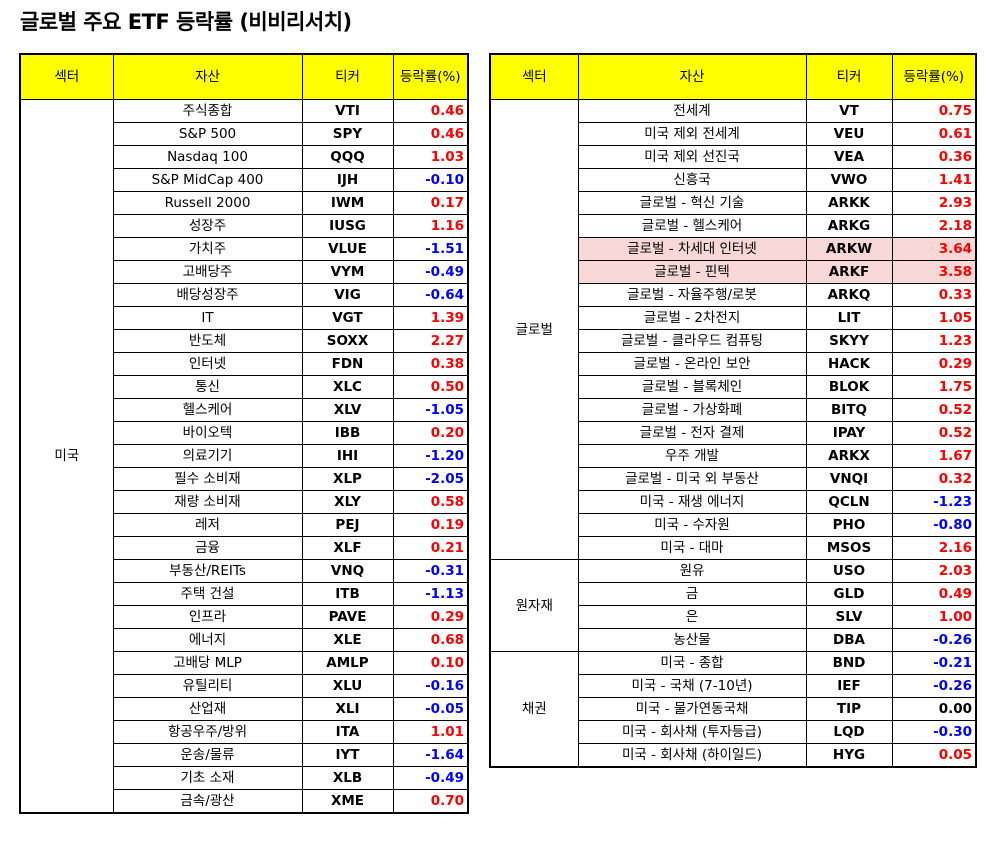 This screenshot has height=841, width=991. What do you see at coordinates (347, 203) in the screenshot?
I see `ticker-cell: IWM` at bounding box center [347, 203].